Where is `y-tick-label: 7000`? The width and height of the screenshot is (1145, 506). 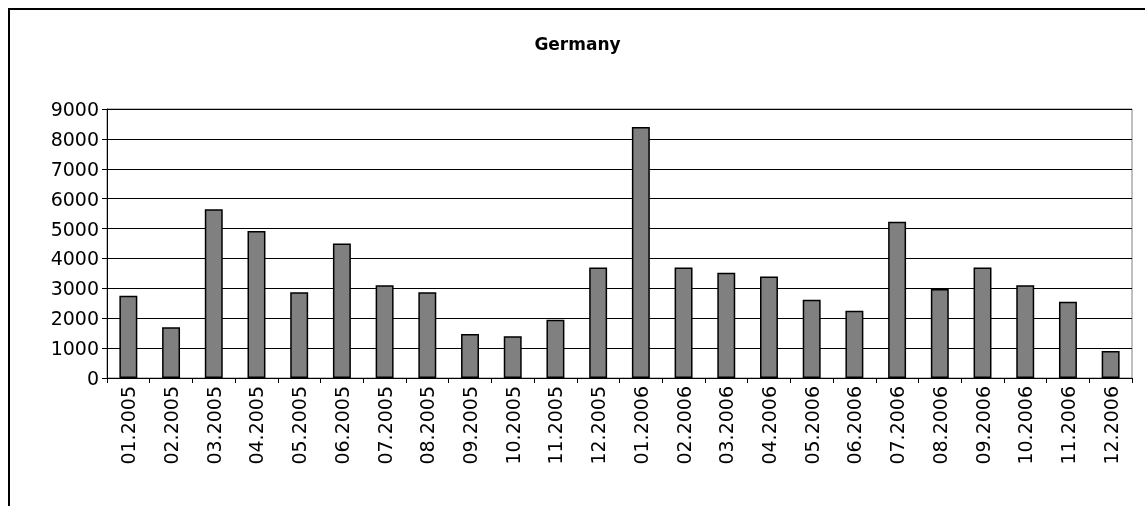
y-tick-label: 7000 is located at coordinates (74, 168).